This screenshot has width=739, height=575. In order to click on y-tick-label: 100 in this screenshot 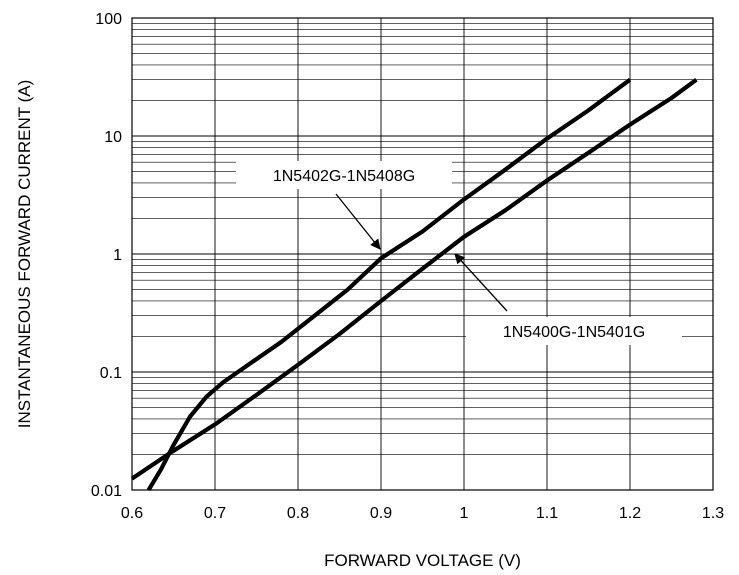, I will do `click(108, 19)`.